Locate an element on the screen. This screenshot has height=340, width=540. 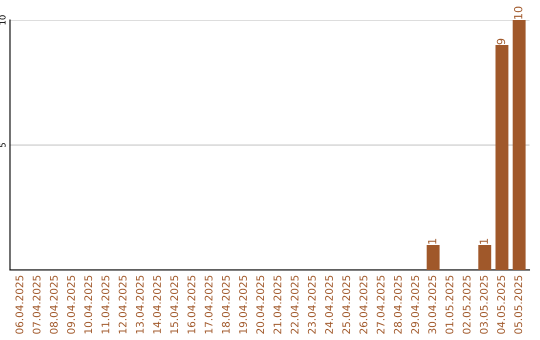
x-tick-label: 01.05.2025 is located at coordinates (449, 305).